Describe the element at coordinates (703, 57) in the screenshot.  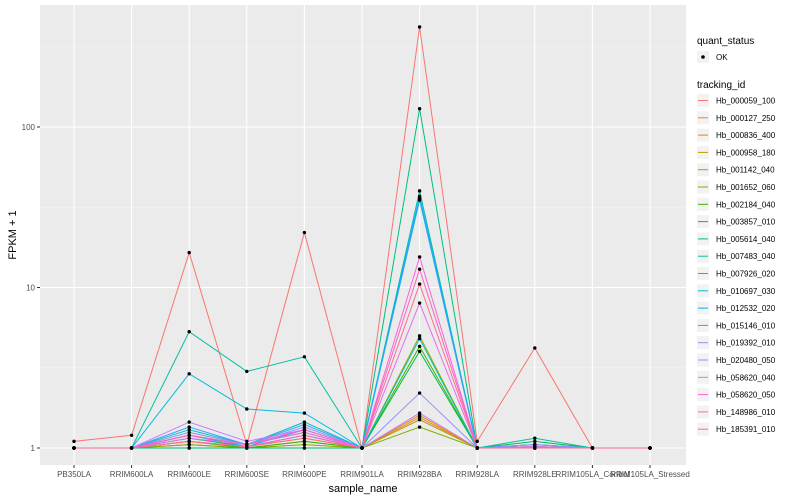
I see `legend-shape-point` at that location.